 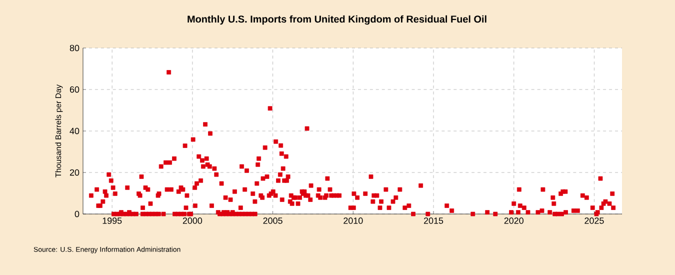 What do you see at coordinates (594, 221) in the screenshot?
I see `x-tick-label: 2025` at bounding box center [594, 221].